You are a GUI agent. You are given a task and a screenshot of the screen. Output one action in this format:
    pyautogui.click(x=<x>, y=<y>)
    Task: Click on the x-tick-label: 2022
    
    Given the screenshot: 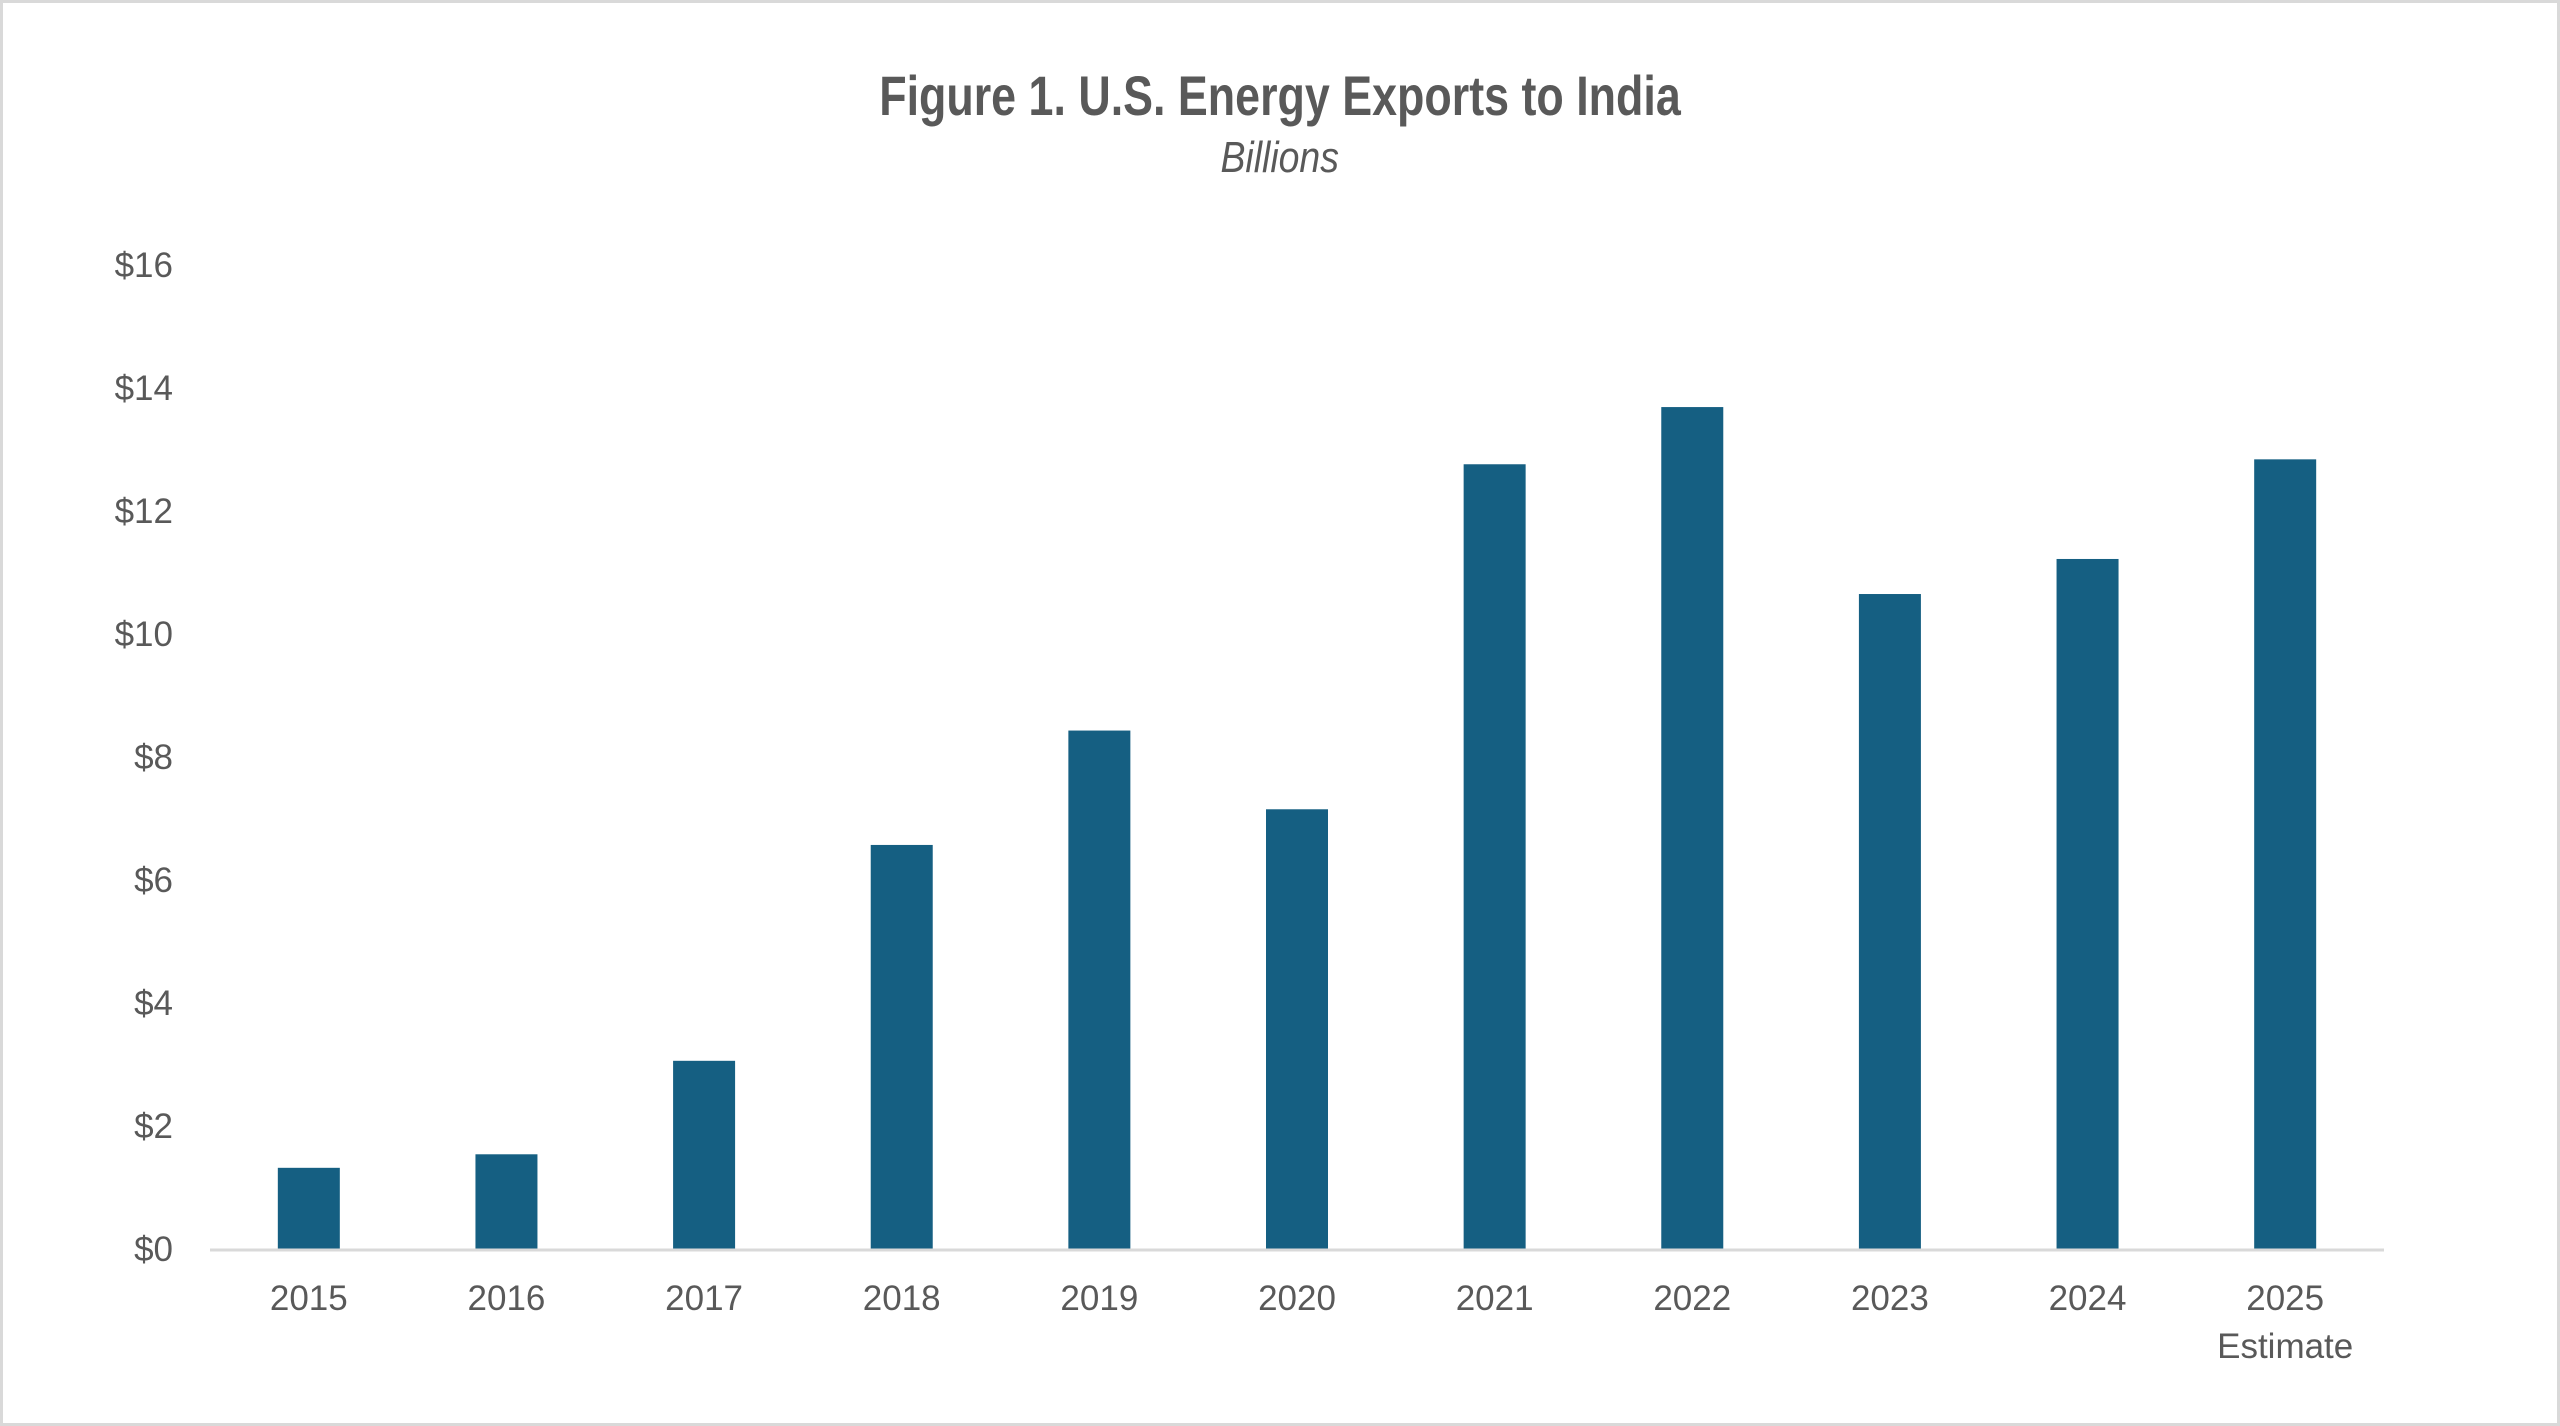 What is the action you would take?
    pyautogui.click(x=1692, y=1298)
    